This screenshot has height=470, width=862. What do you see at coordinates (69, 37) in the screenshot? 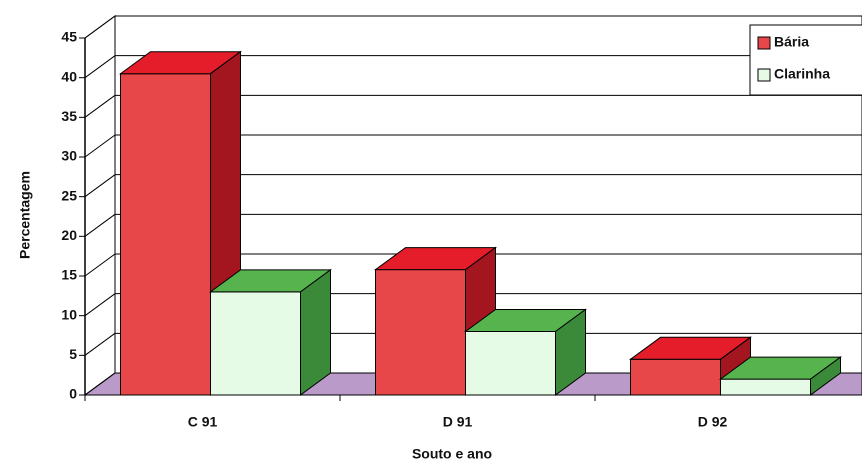
I see `y-tick-label: 45` at bounding box center [69, 37].